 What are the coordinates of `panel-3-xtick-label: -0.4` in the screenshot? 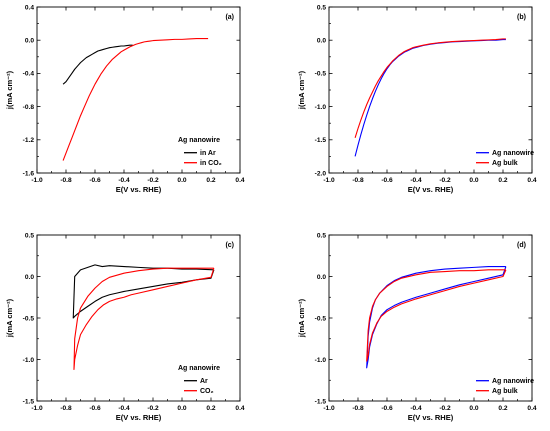 It's located at (124, 408).